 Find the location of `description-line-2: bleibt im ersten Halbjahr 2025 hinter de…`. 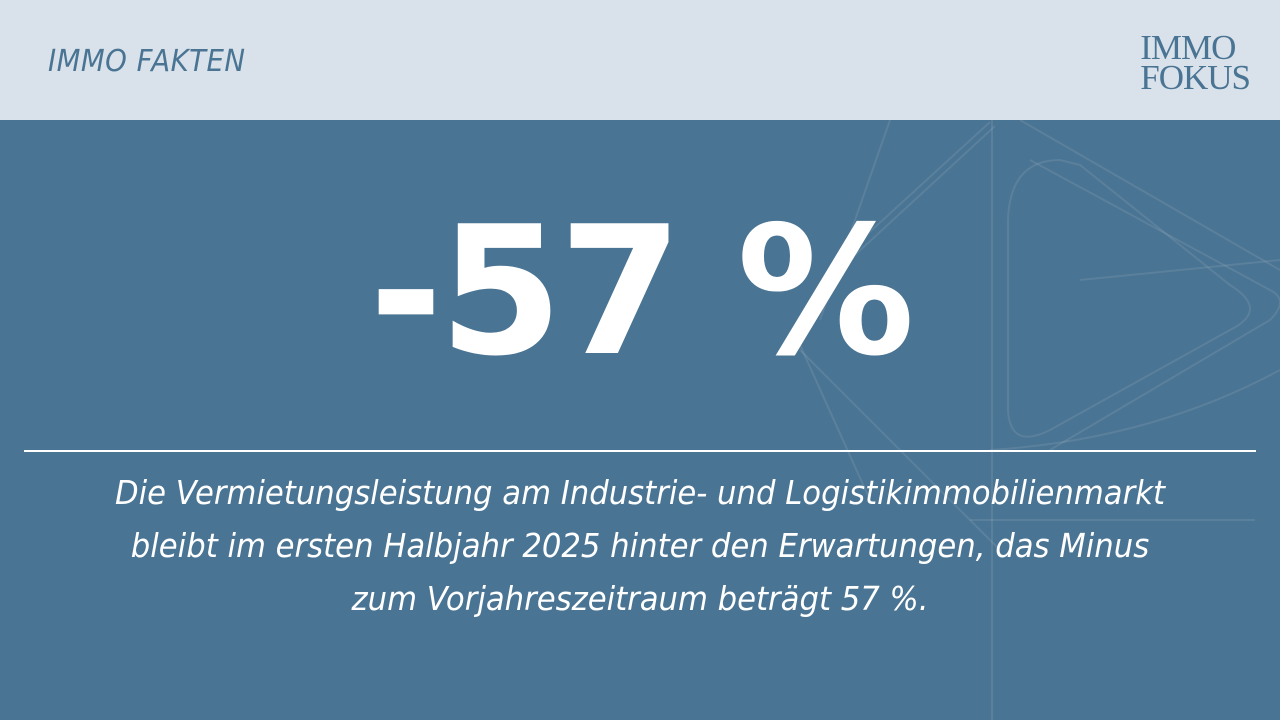

description-line-2: bleibt im ersten Halbjahr 2025 hinter de… is located at coordinates (640, 545).